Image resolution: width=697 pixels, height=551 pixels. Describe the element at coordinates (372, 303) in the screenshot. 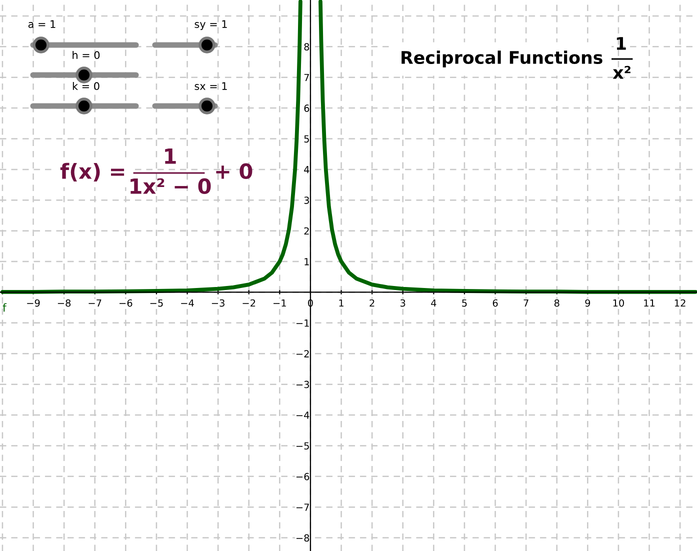

I see `x-tick-label: 2` at that location.